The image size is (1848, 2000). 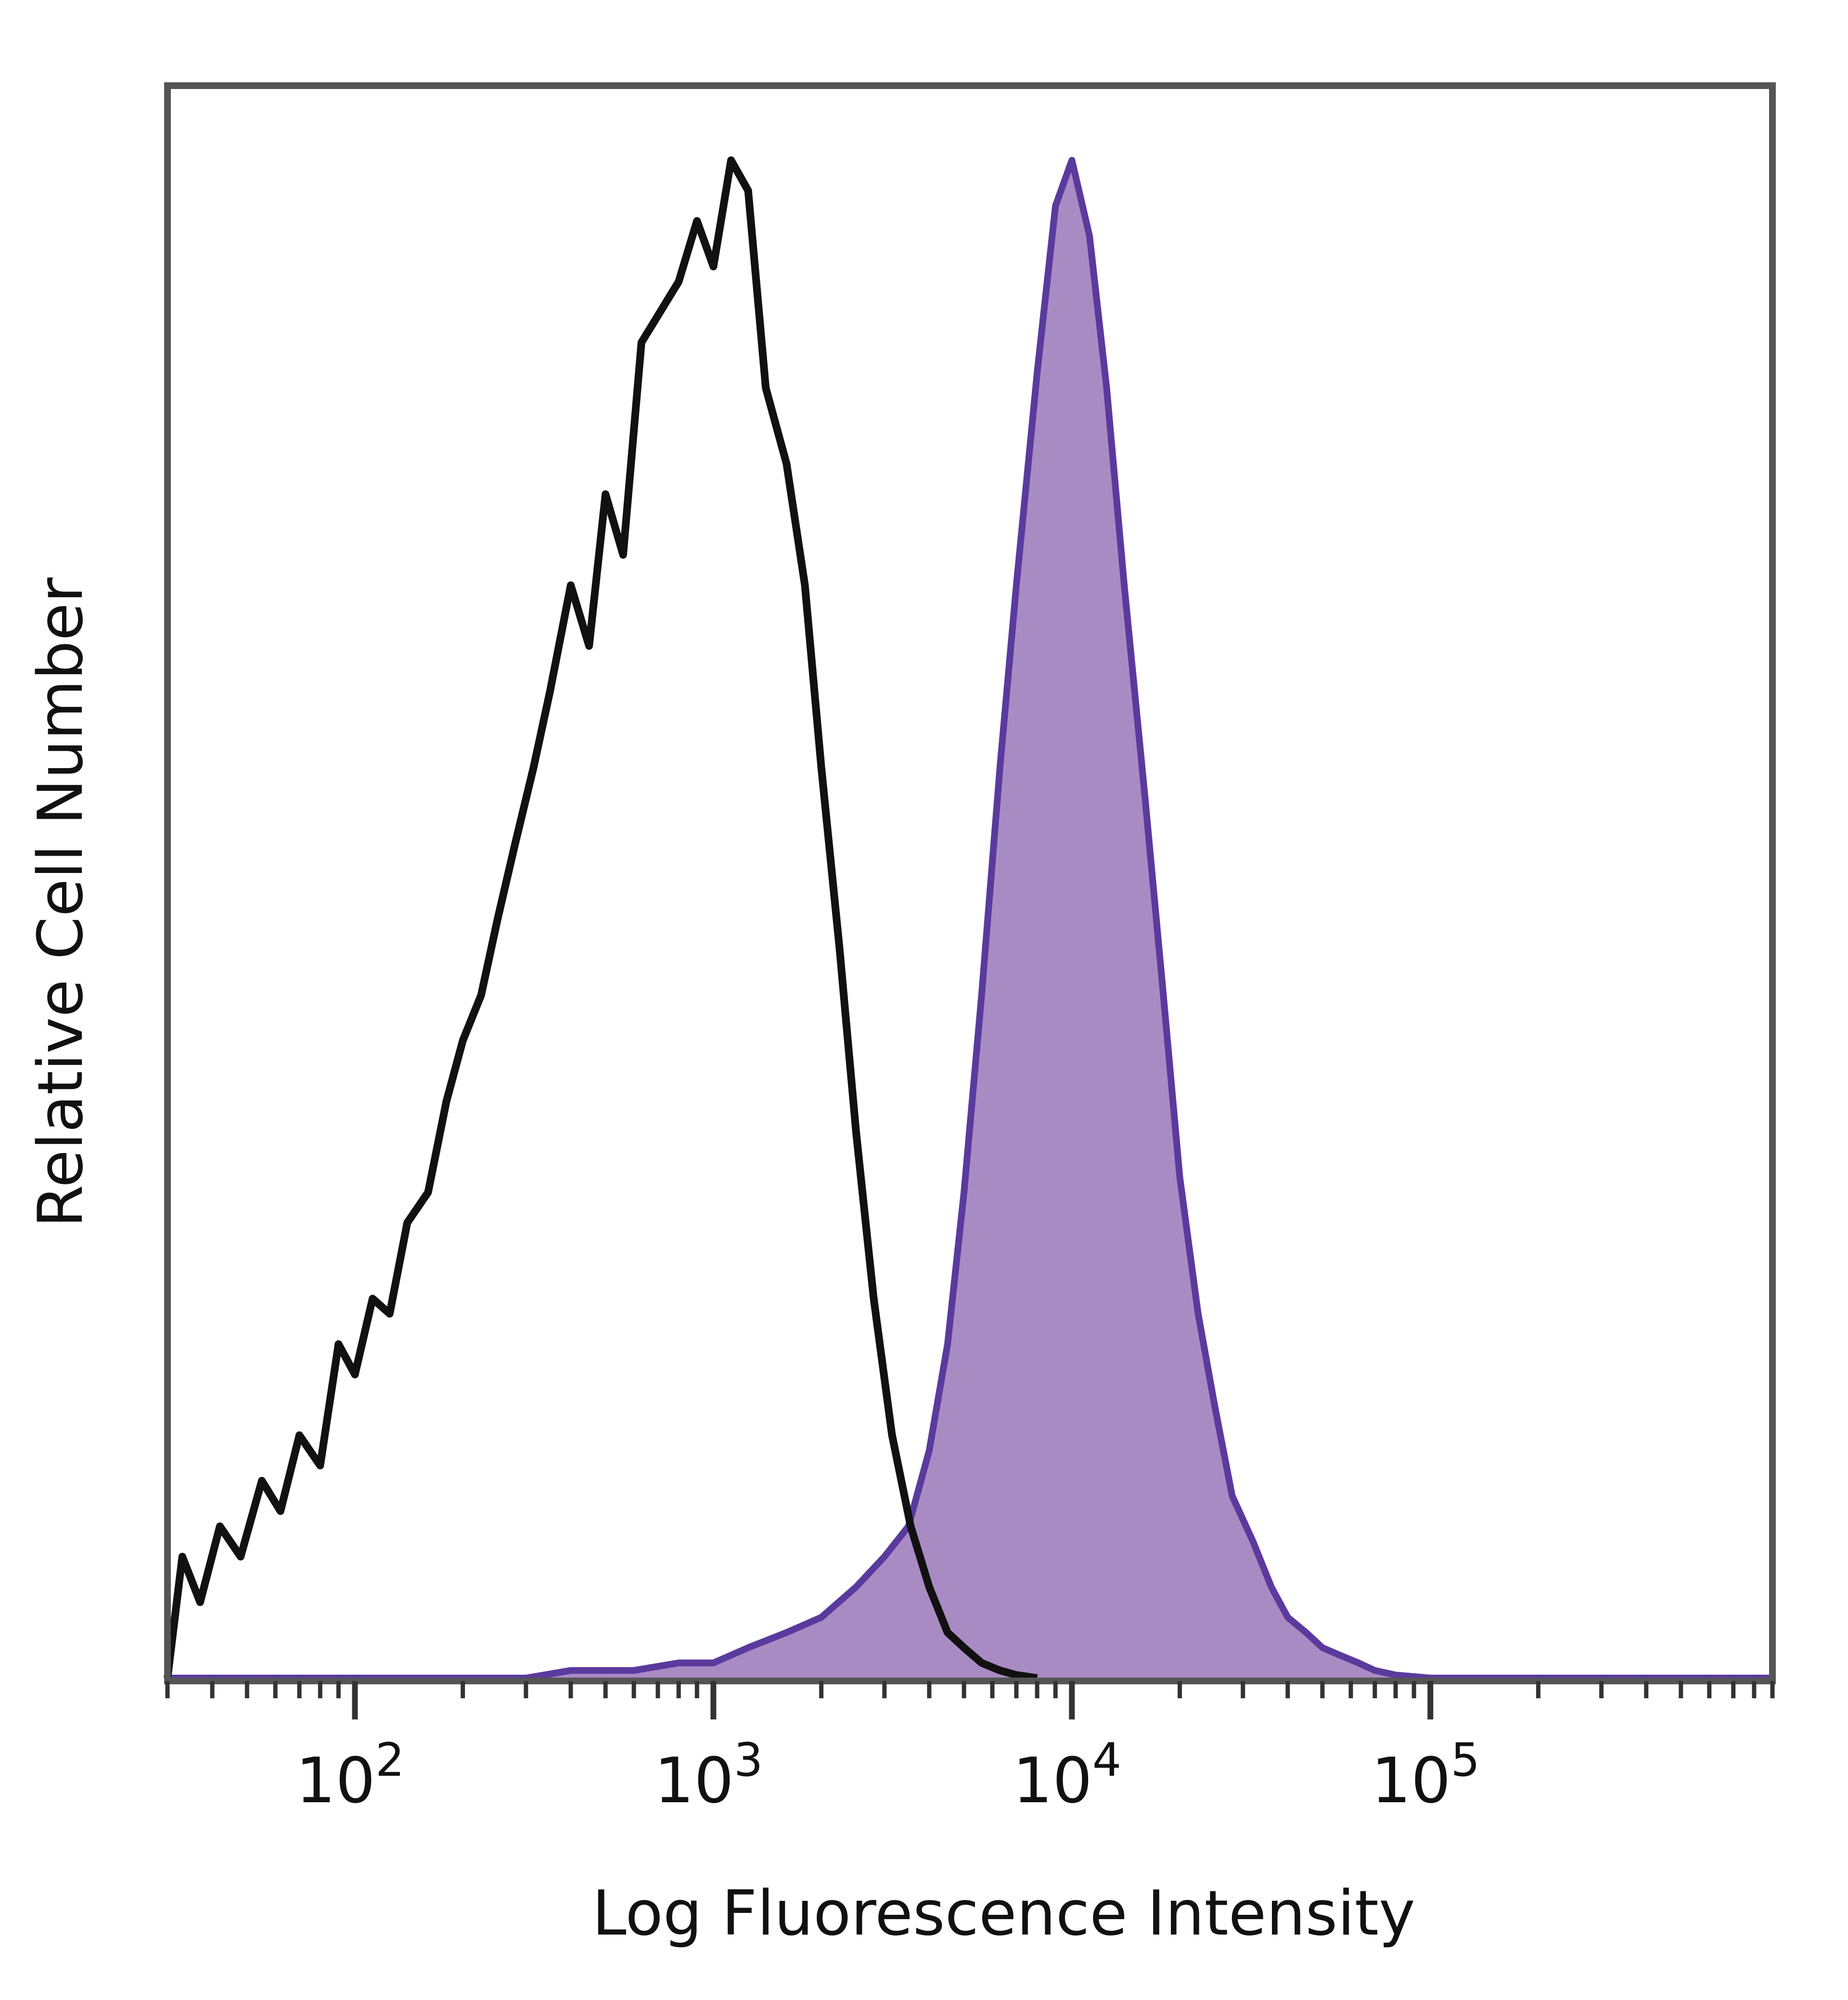 What do you see at coordinates (1003, 1913) in the screenshot?
I see `x-axis-label: Log Fluorescence Intensity` at bounding box center [1003, 1913].